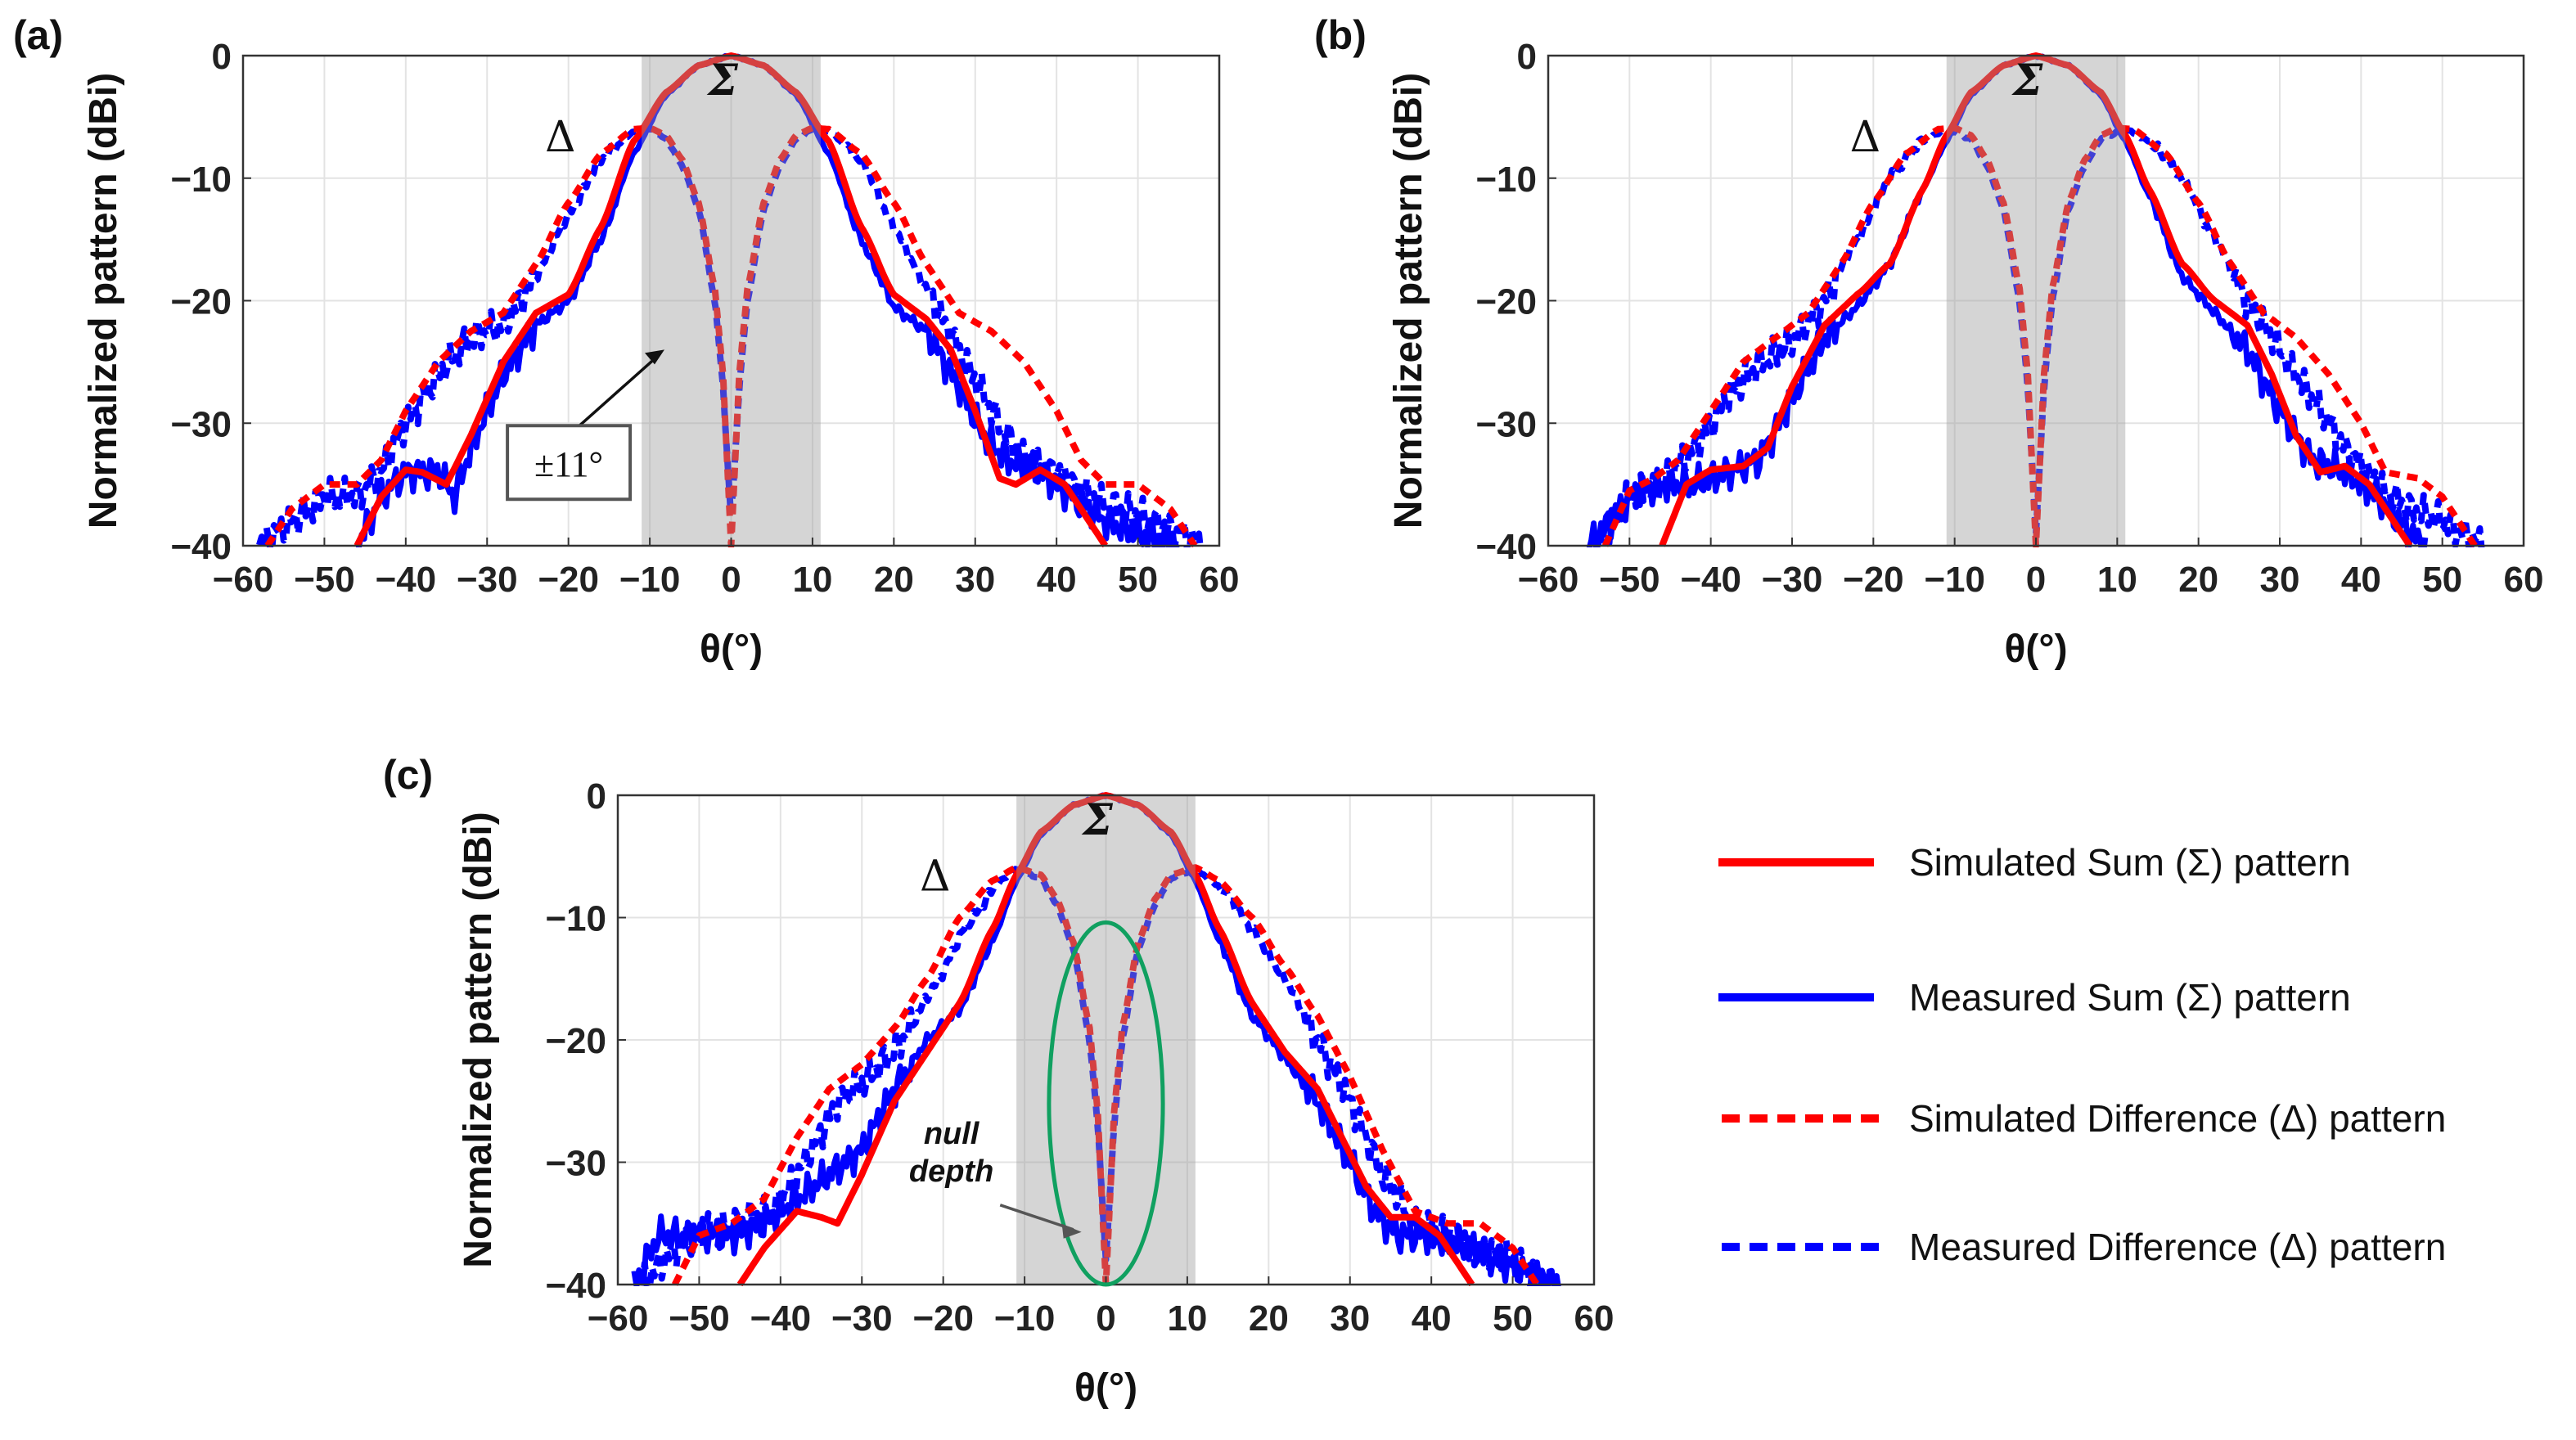 The width and height of the screenshot is (2576, 1440). I want to click on legend-item: Simulated Difference (Δ) pattern, so click(2084, 1119).